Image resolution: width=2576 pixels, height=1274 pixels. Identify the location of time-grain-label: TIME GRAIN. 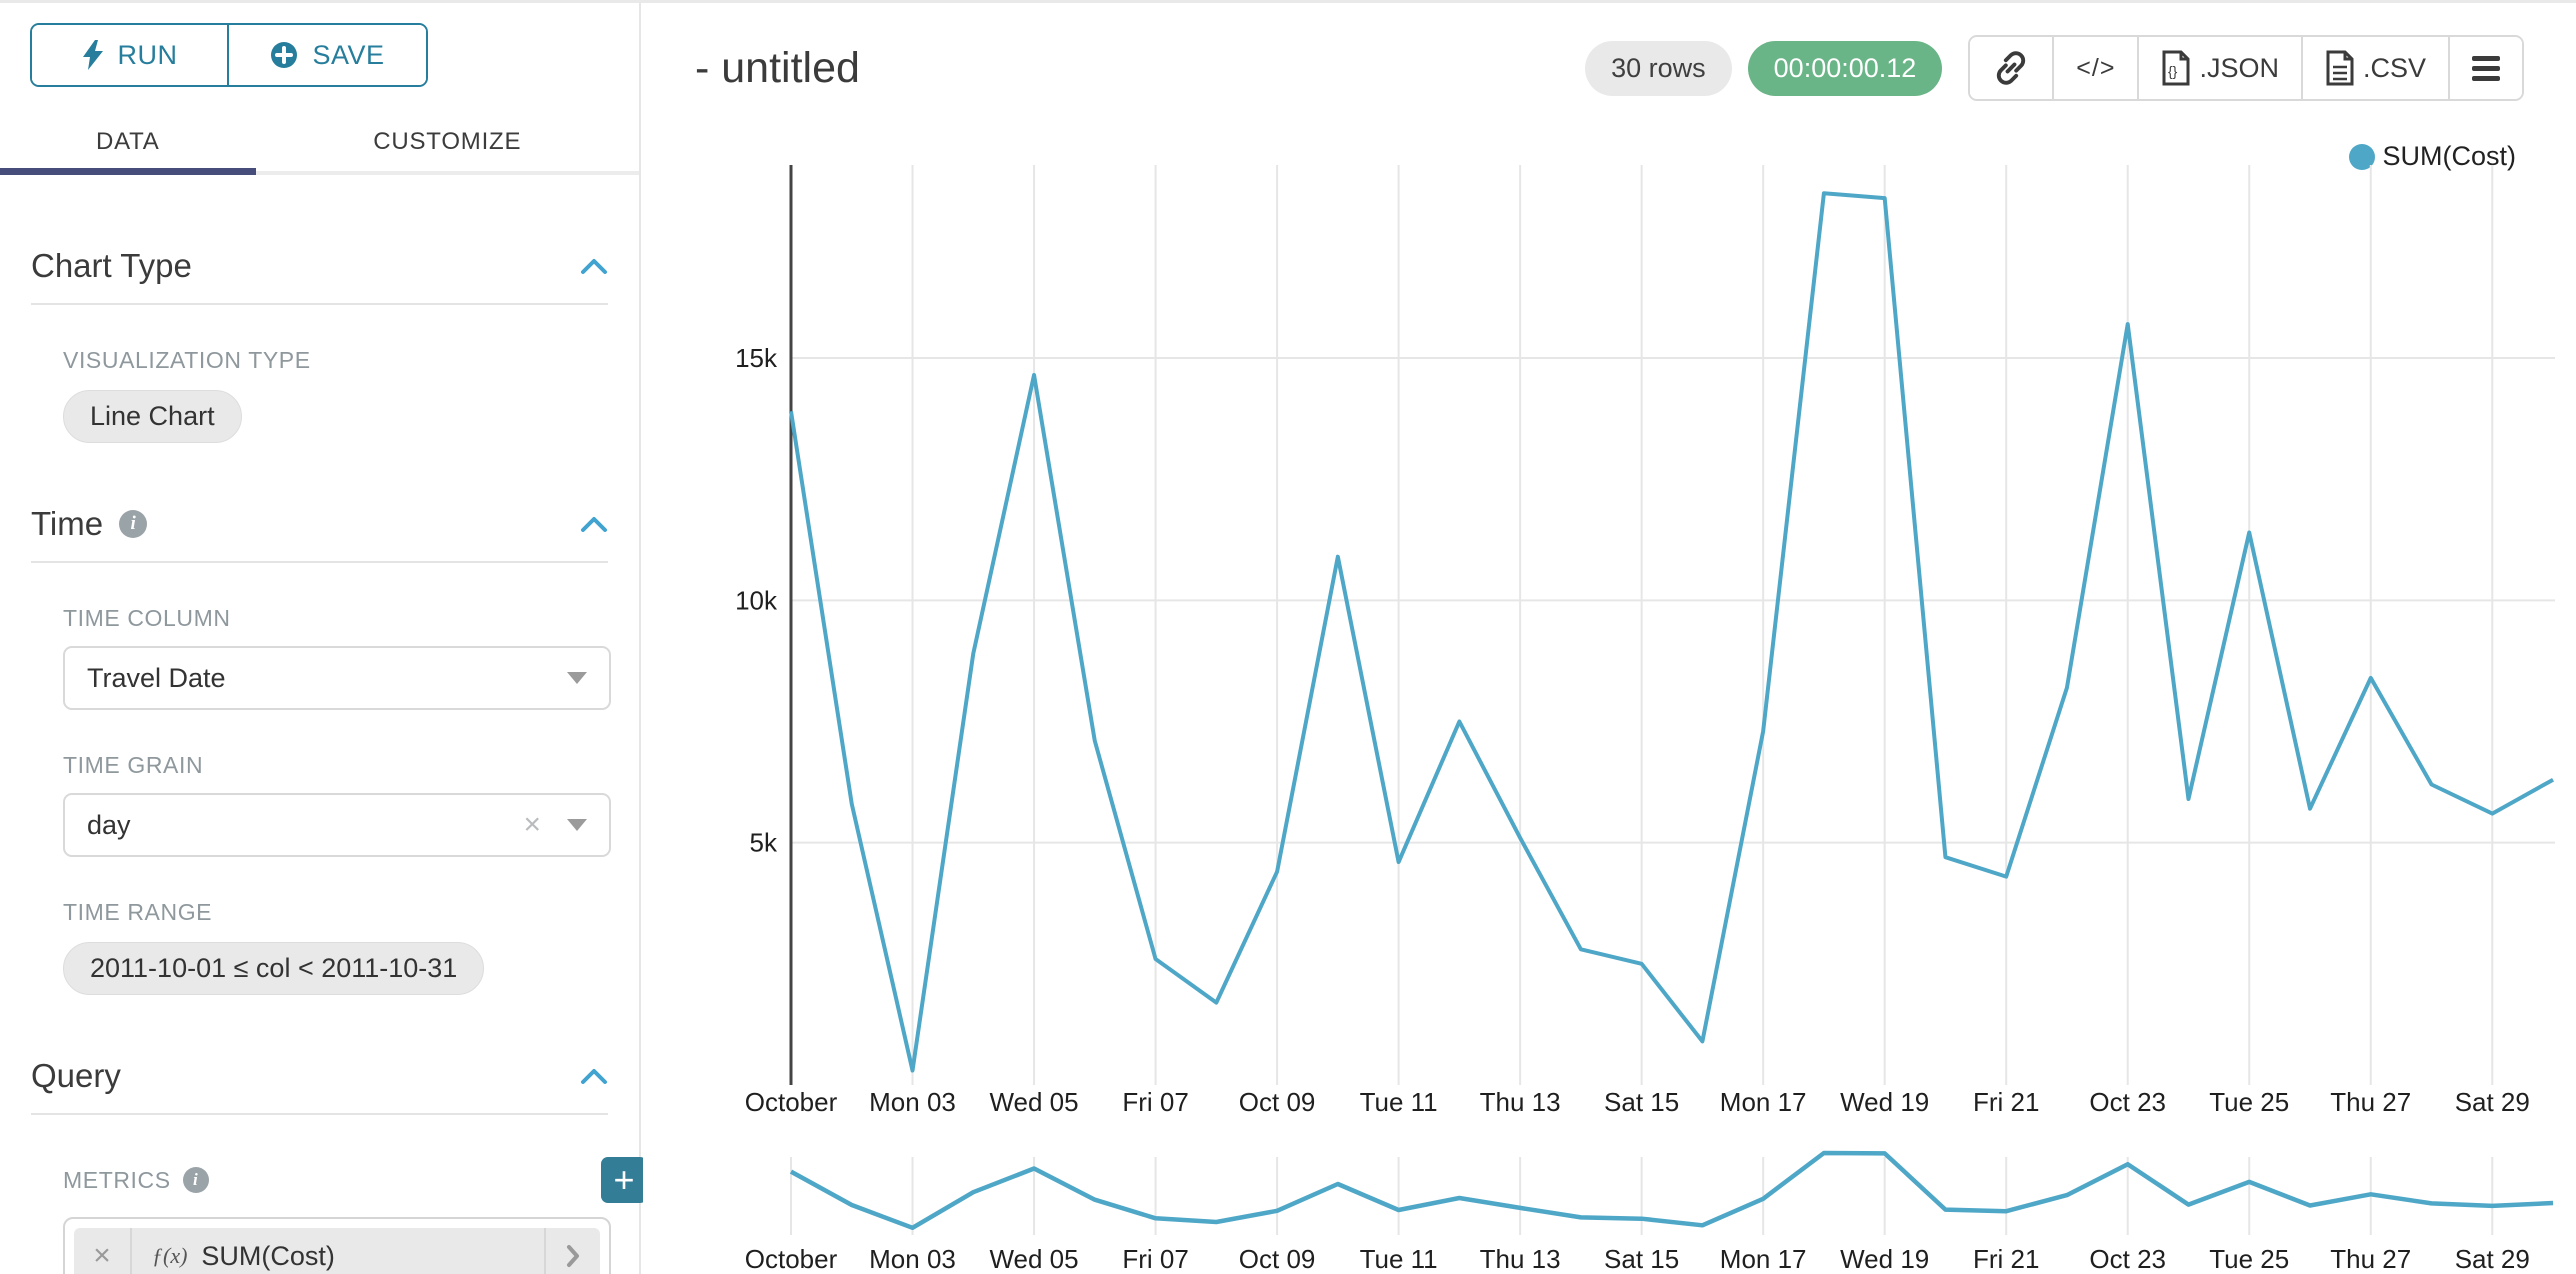
(133, 765).